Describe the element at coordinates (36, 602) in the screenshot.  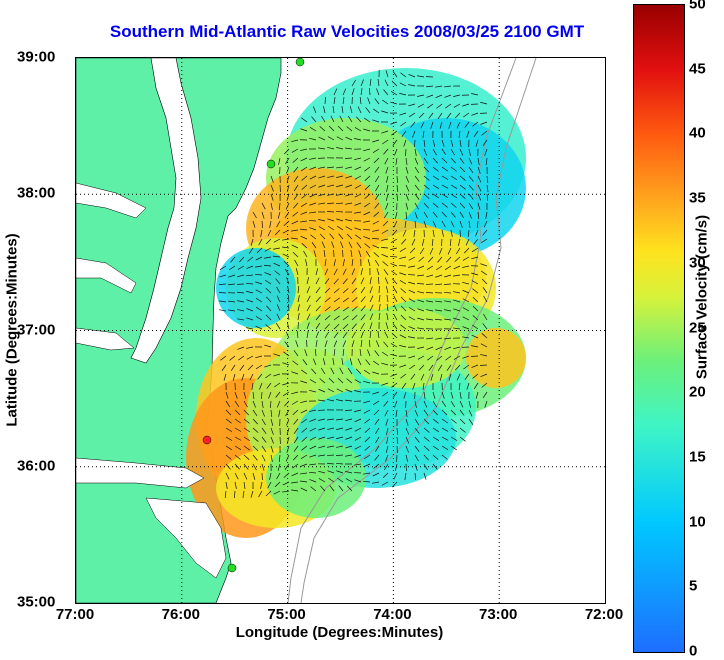
I see `y-tick-label: 35:00` at that location.